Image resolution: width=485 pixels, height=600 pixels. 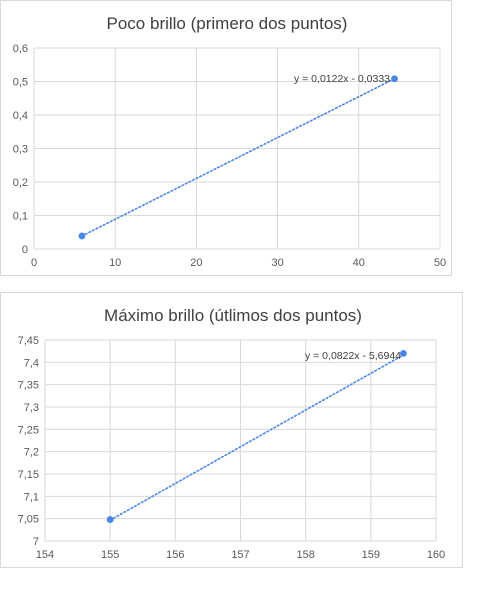 I want to click on y-tick-label: 0,1, so click(x=20, y=217).